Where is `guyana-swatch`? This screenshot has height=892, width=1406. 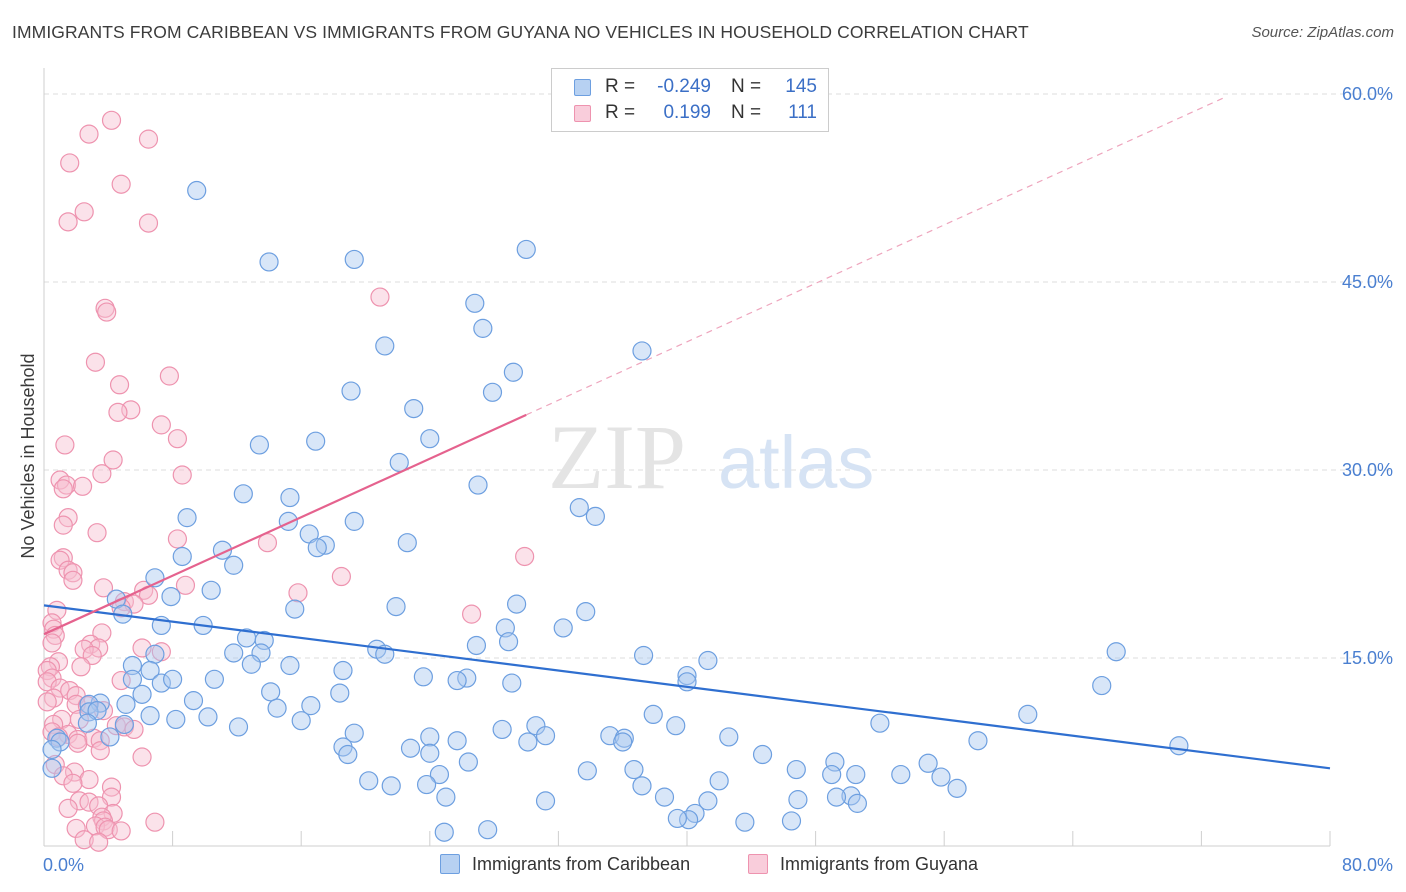
guyana-swatch is located at coordinates (582, 113).